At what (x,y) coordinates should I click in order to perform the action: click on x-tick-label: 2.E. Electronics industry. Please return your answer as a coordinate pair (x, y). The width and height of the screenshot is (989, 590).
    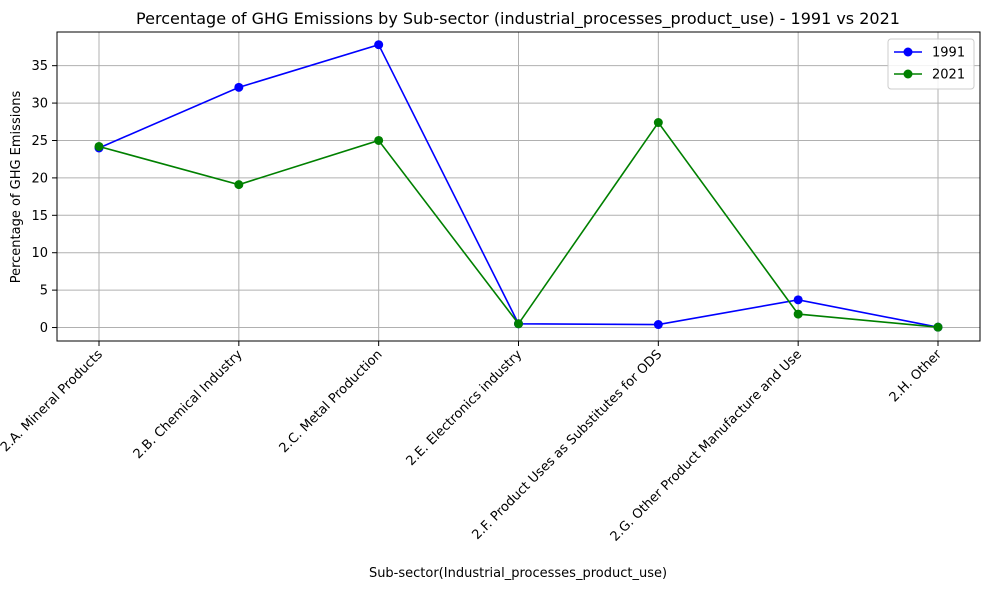
    Looking at the image, I should click on (465, 408).